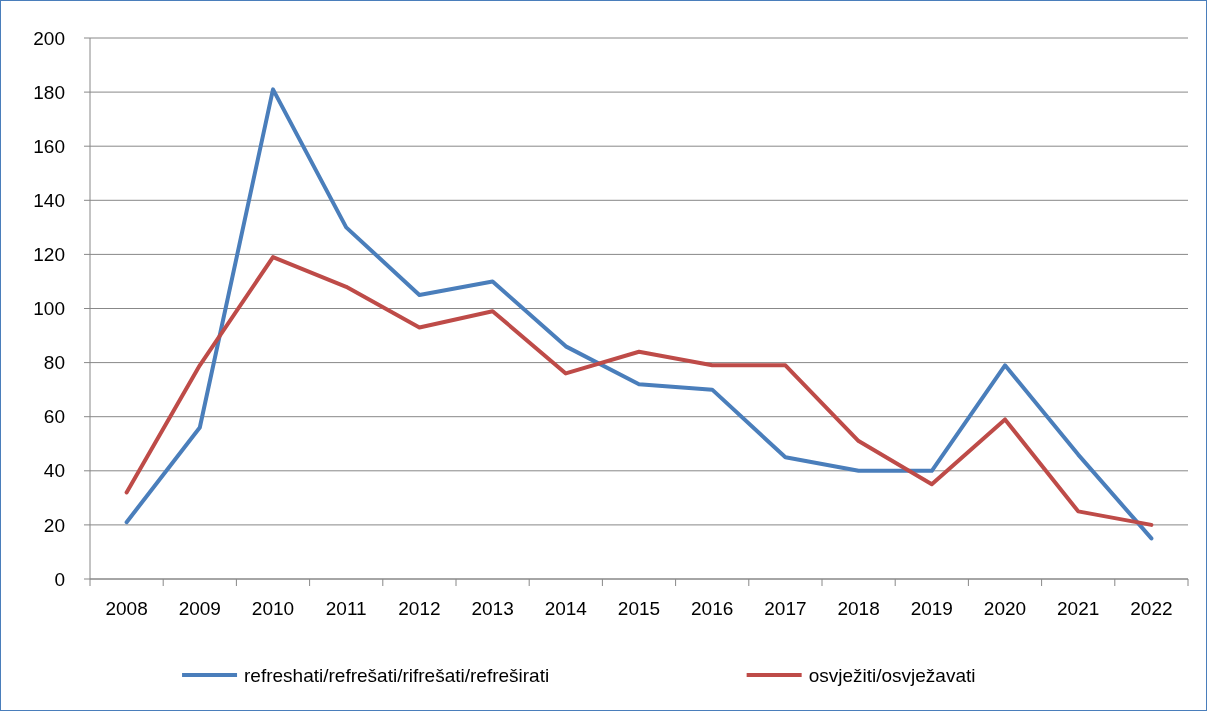 This screenshot has height=711, width=1207. Describe the element at coordinates (346, 608) in the screenshot. I see `x-tick-label: 2011` at that location.